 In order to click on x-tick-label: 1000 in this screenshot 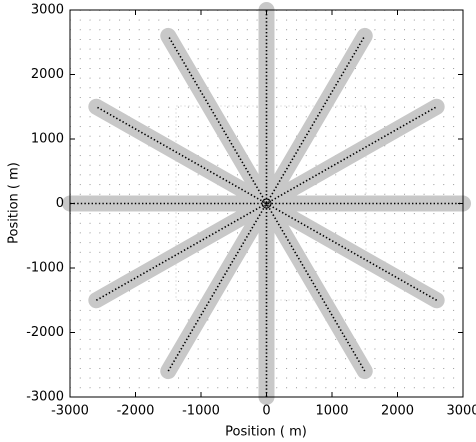, I will do `click(331, 411)`.